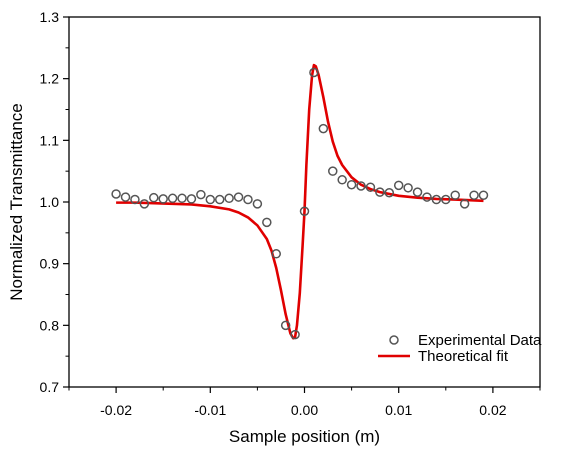  What do you see at coordinates (50, 17) in the screenshot?
I see `y-tick-label: 1.3` at bounding box center [50, 17].